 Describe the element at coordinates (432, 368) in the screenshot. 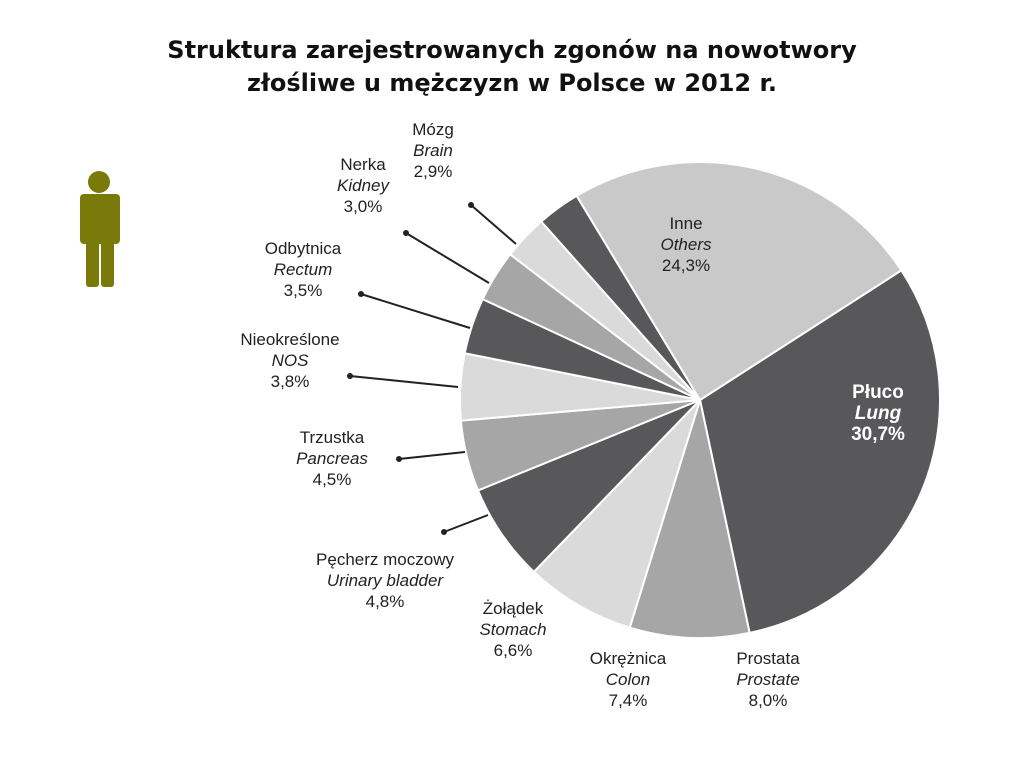

I see `leader-lines` at that location.